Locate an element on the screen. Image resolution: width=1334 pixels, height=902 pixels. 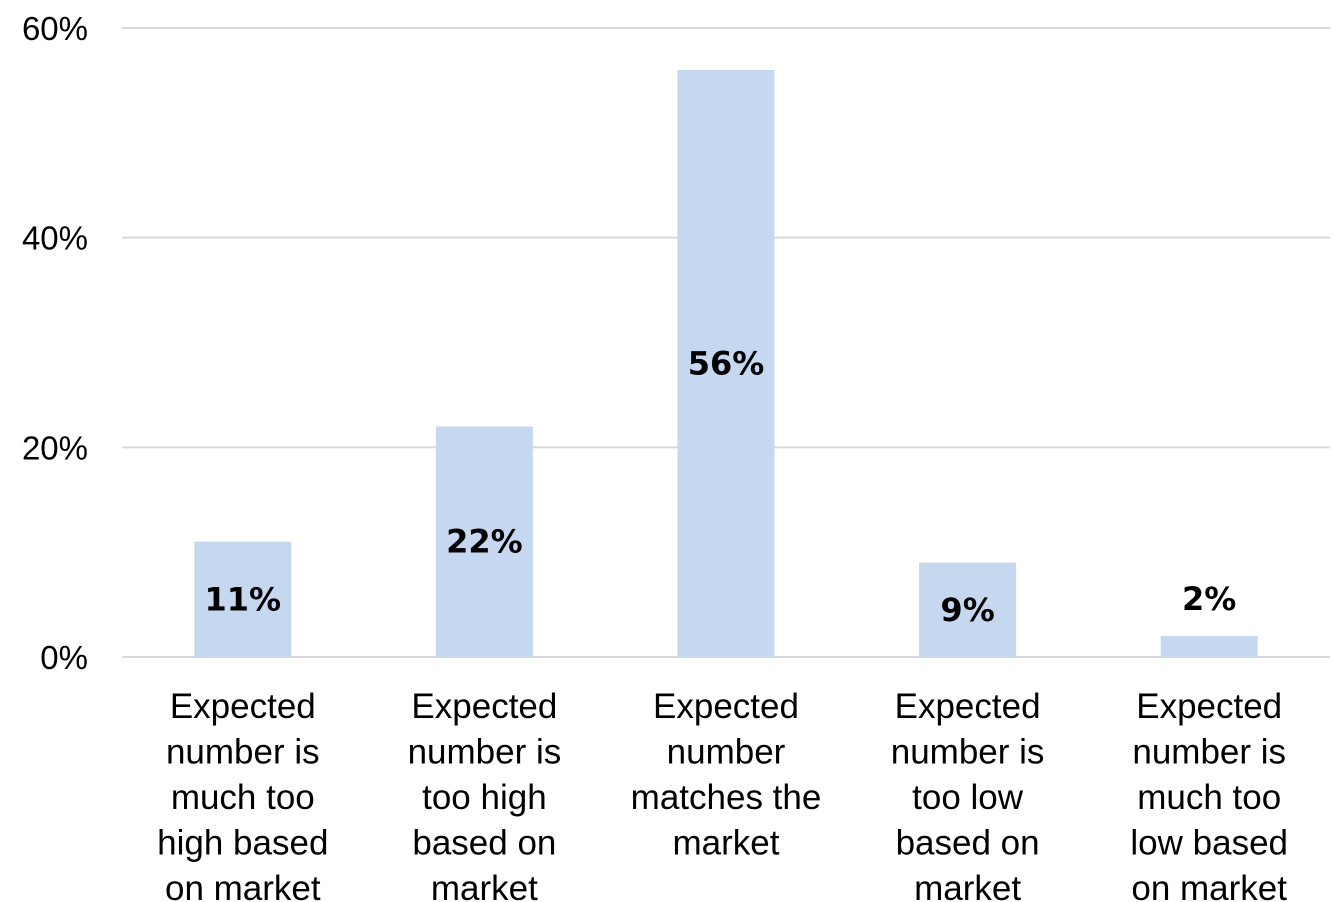
category-label-line: number is located at coordinates (726, 752).